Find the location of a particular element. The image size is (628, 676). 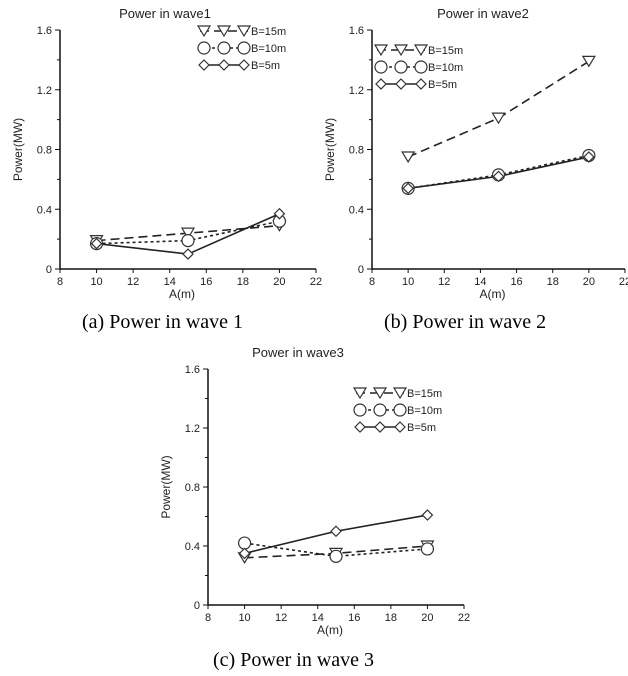

series-line-B=15m is located at coordinates (498, 109).